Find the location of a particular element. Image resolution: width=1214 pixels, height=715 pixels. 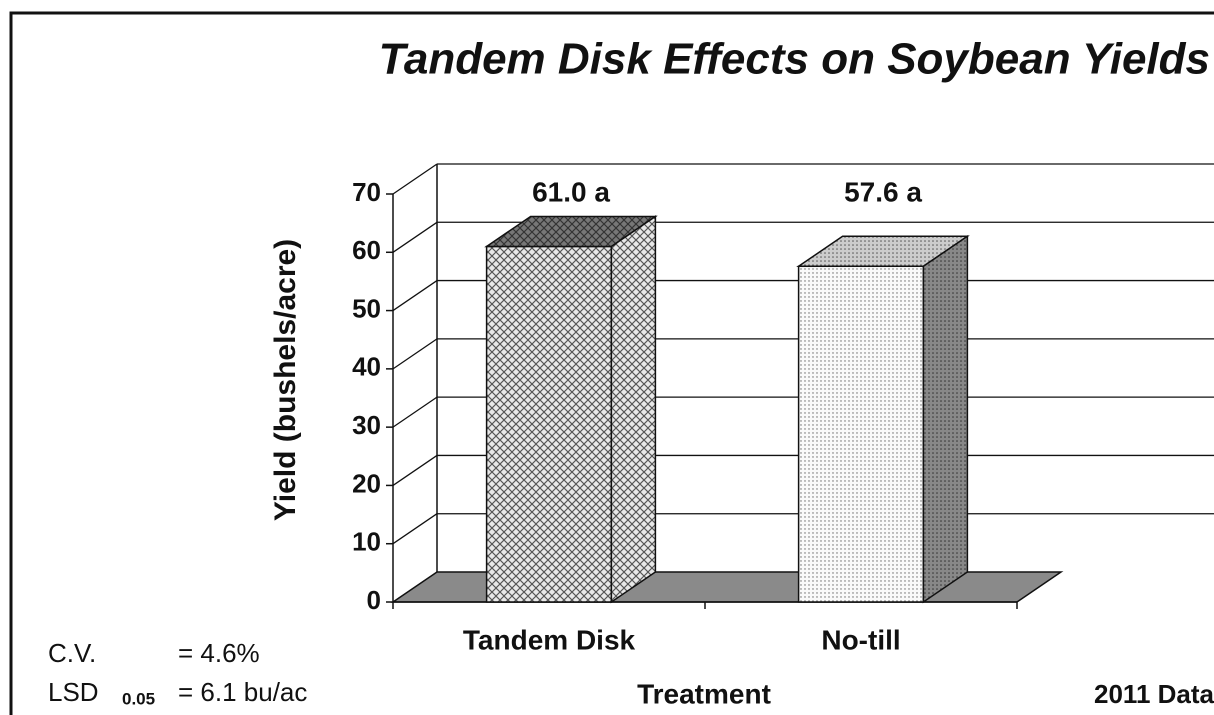

y-axis-label: Yield (bushels/acre) is located at coordinates (285, 380).